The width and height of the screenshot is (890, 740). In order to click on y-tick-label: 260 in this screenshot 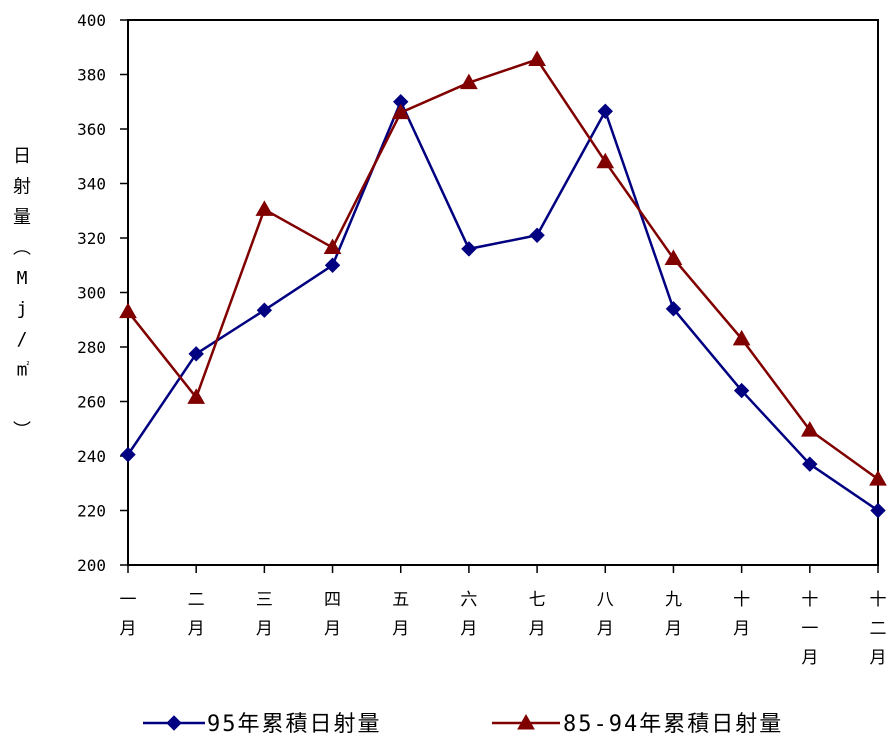, I will do `click(91, 402)`.